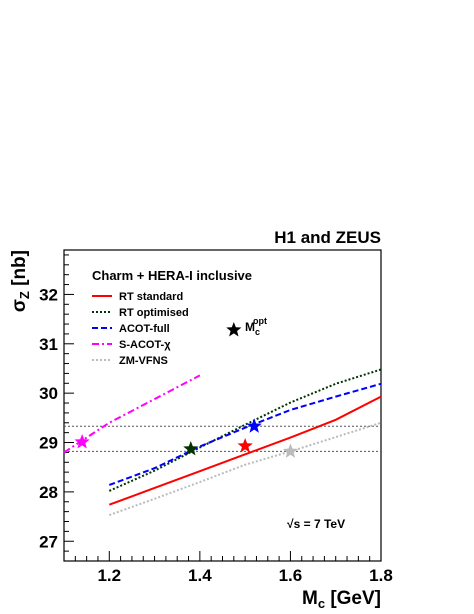 Image resolution: width=474 pixels, height=614 pixels. I want to click on y-tick-label: 30, so click(48, 393).